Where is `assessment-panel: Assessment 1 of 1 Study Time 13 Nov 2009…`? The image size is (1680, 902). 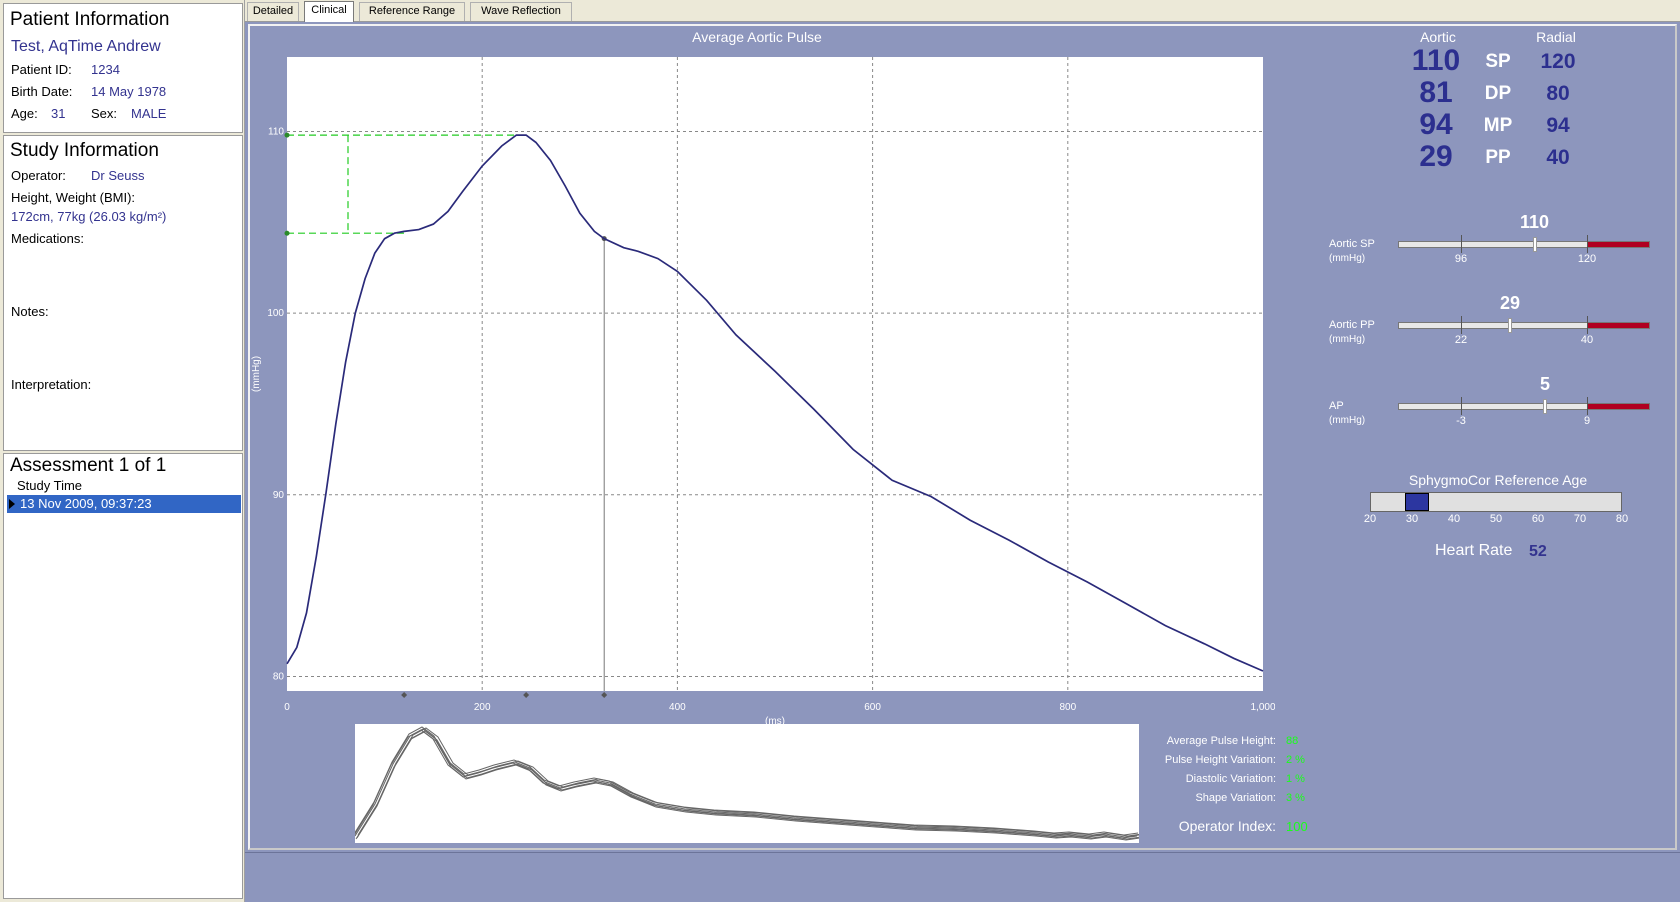
assessment-panel: Assessment 1 of 1 Study Time 13 Nov 2009… is located at coordinates (123, 676).